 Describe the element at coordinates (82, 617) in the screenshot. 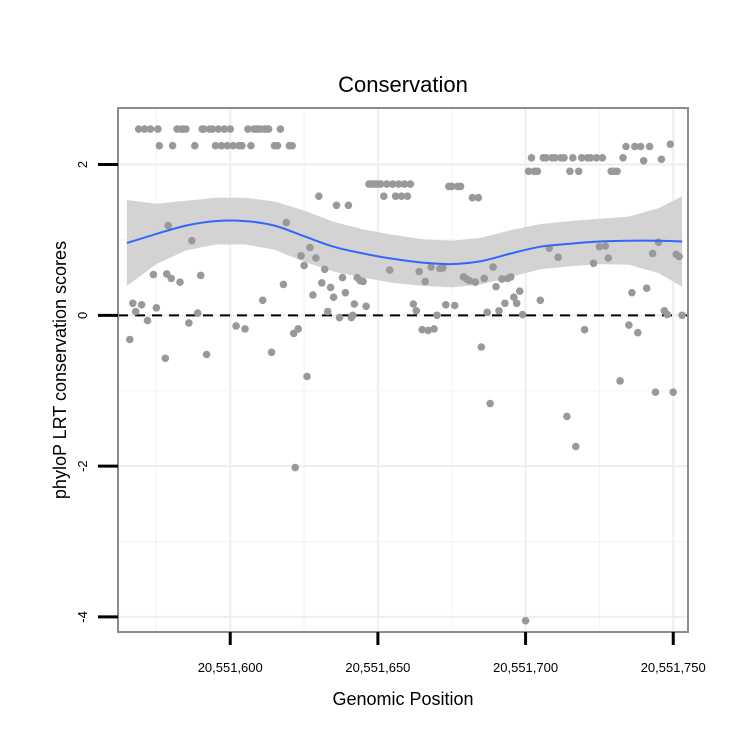

I see `y-tick-label: -4` at that location.